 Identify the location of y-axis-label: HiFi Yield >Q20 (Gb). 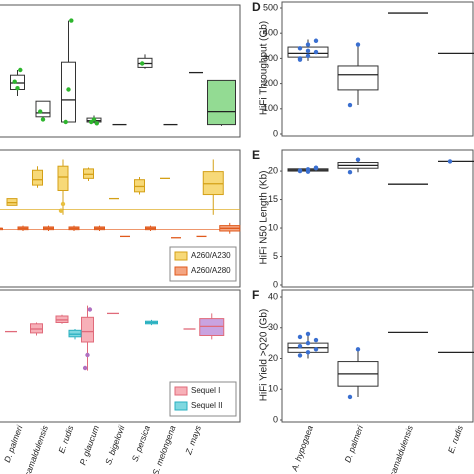
(264, 355).